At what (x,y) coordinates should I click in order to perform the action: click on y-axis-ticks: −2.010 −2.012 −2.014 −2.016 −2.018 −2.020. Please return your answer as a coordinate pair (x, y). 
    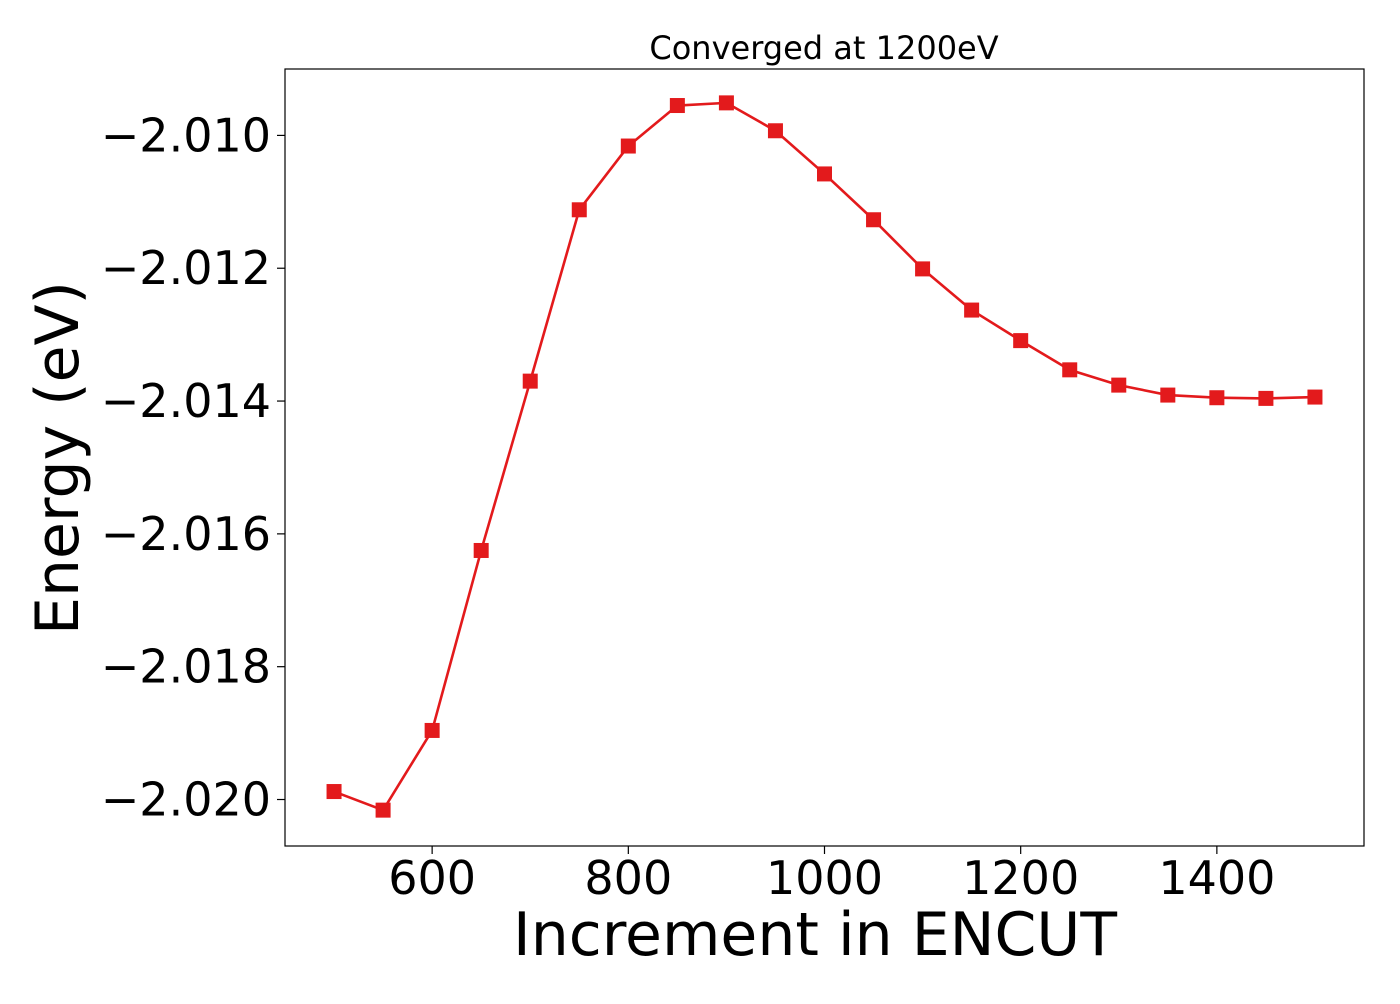
    Looking at the image, I should click on (193, 467).